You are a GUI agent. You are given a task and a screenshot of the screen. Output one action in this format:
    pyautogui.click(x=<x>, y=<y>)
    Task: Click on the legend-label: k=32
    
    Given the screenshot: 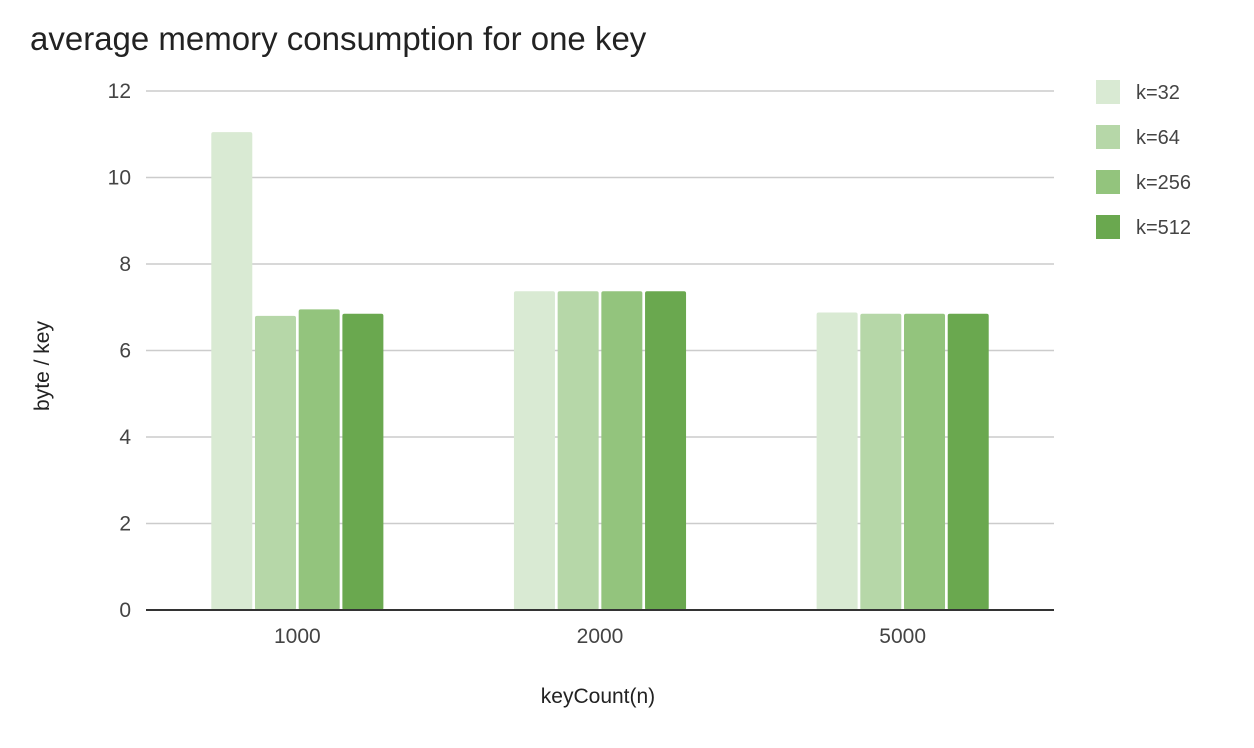 What is the action you would take?
    pyautogui.click(x=1158, y=93)
    